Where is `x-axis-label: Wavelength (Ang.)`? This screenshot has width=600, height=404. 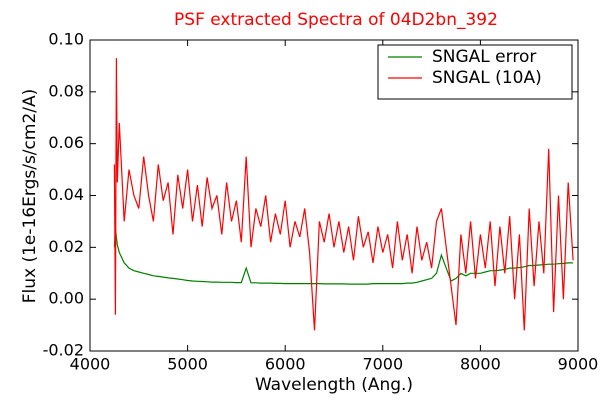
x-axis-label: Wavelength (Ang.) is located at coordinates (334, 385).